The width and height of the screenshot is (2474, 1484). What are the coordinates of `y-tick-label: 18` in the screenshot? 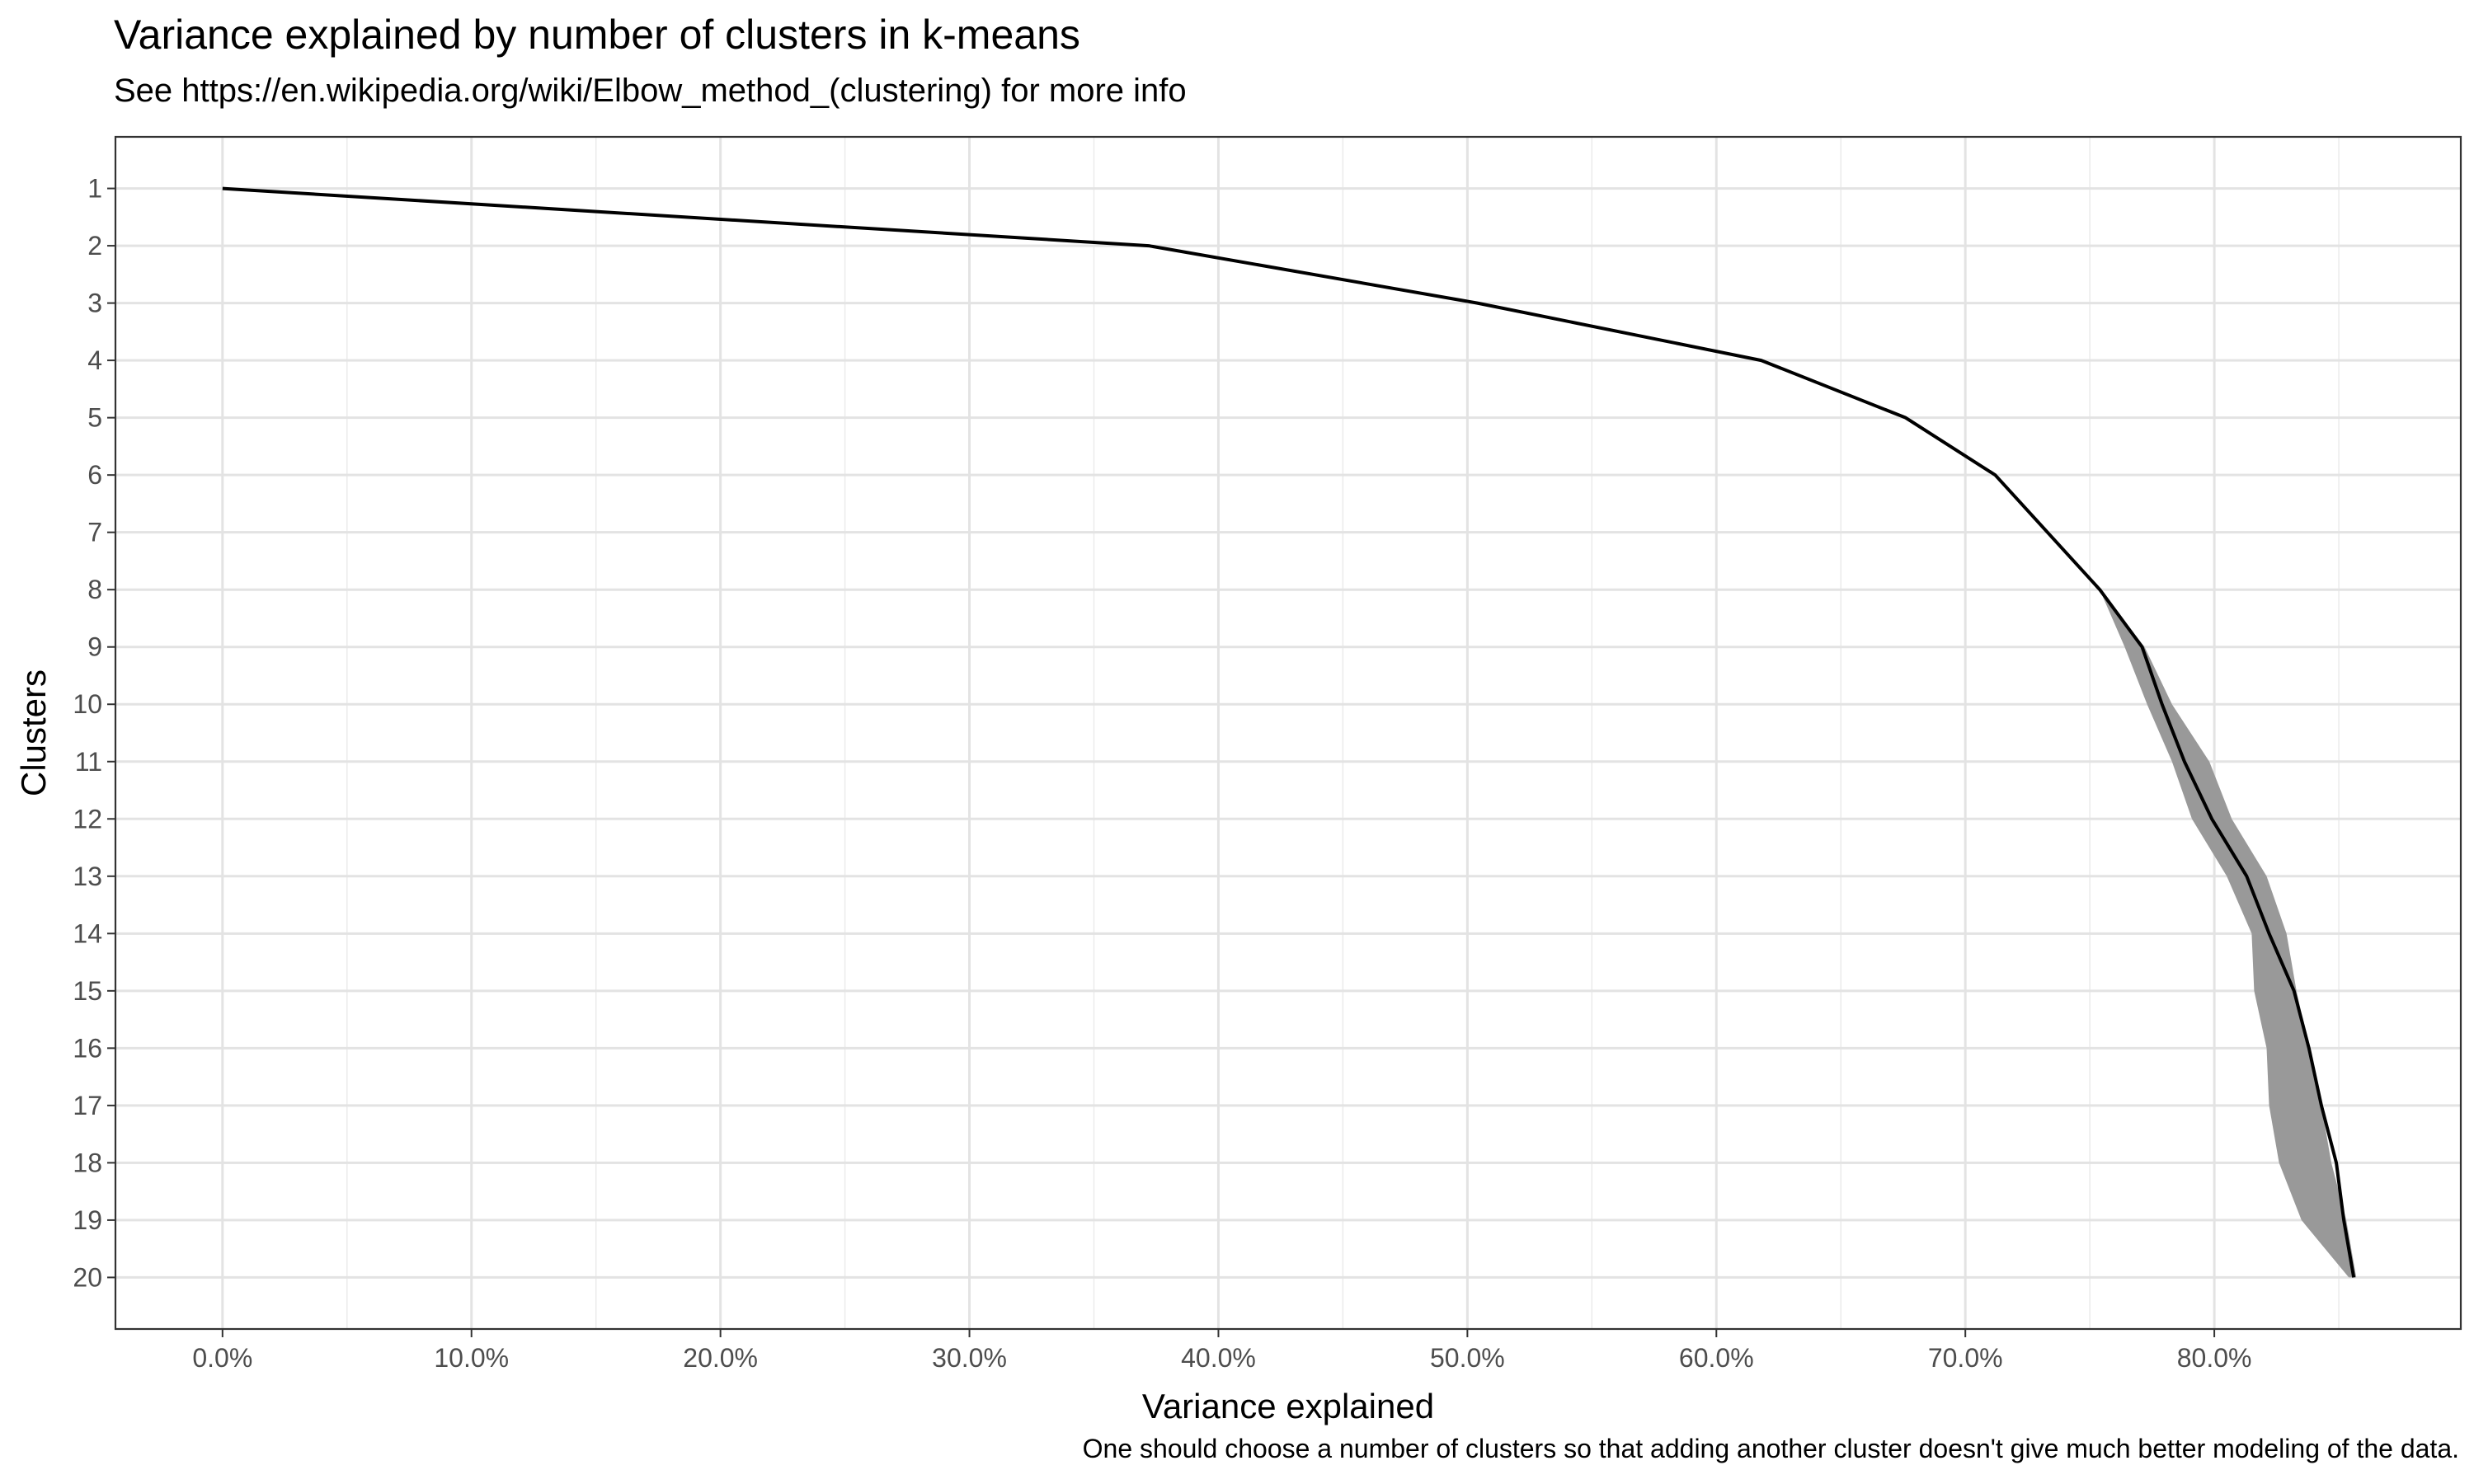 It's located at (87, 1162).